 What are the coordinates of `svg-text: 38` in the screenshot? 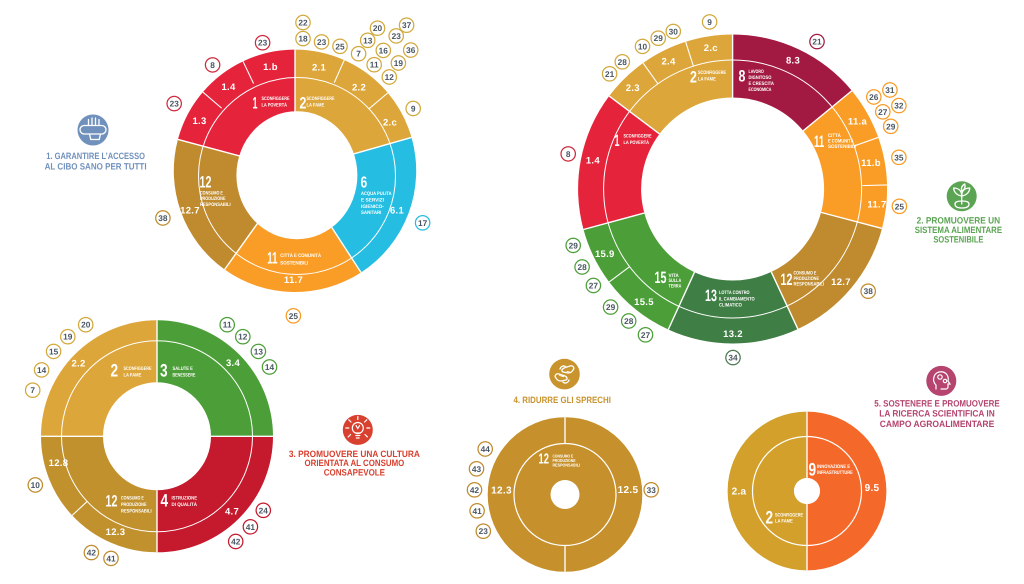 It's located at (869, 291).